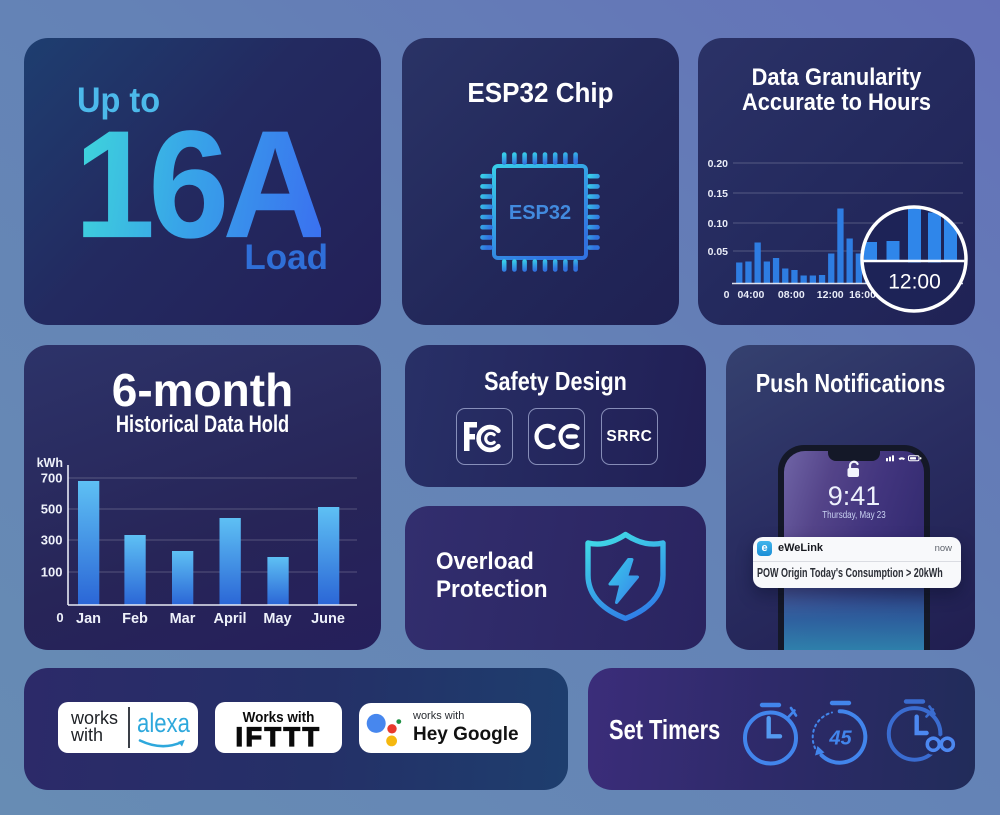 This screenshot has width=1000, height=815. What do you see at coordinates (277, 619) in the screenshot?
I see `svg-text: May` at bounding box center [277, 619].